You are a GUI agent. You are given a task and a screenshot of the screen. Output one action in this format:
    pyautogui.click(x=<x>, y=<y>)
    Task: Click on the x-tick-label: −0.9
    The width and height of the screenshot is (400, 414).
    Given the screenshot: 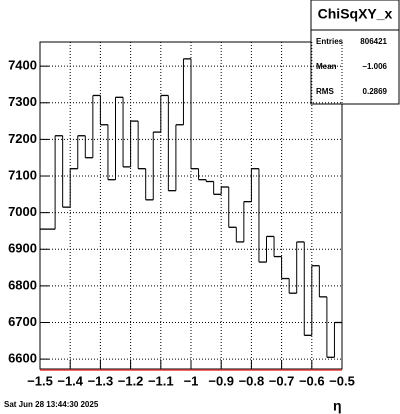 What is the action you would take?
    pyautogui.click(x=221, y=380)
    